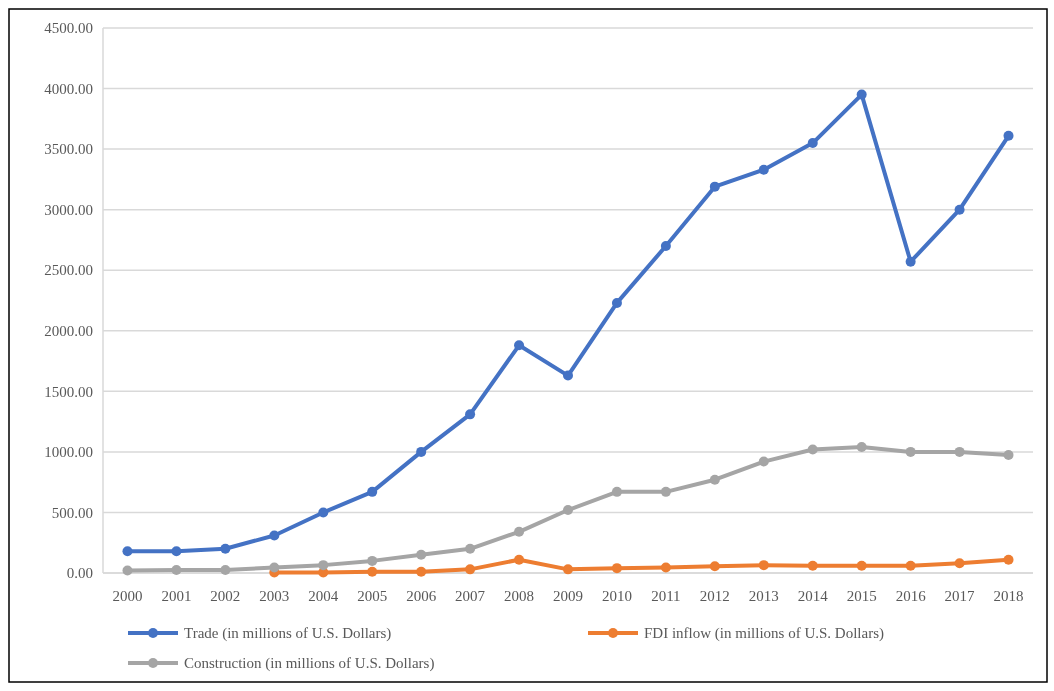  Describe the element at coordinates (1008, 596) in the screenshot. I see `x-tick-label: 2018` at that location.